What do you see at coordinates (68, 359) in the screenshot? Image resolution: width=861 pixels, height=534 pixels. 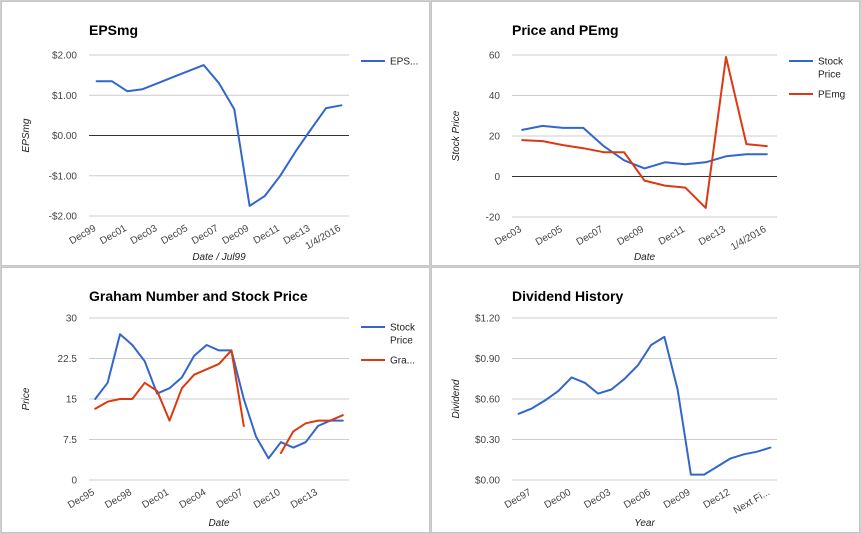 I see `y-tick-label: 22.5` at bounding box center [68, 359].